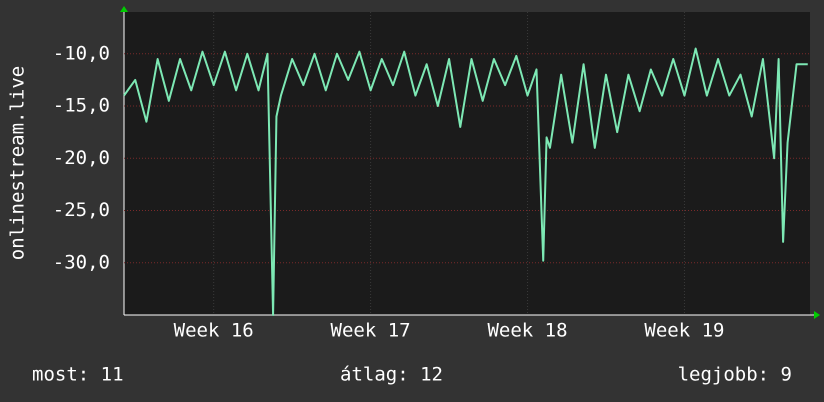 Image resolution: width=824 pixels, height=402 pixels. Describe the element at coordinates (391, 375) in the screenshot. I see `footer-average: átlag: 12` at that location.